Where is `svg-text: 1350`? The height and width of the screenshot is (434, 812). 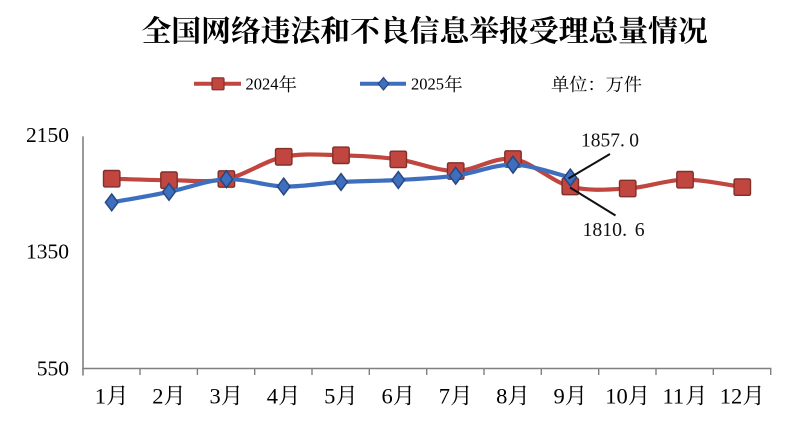
svg-text: 1350 is located at coordinates (47, 252).